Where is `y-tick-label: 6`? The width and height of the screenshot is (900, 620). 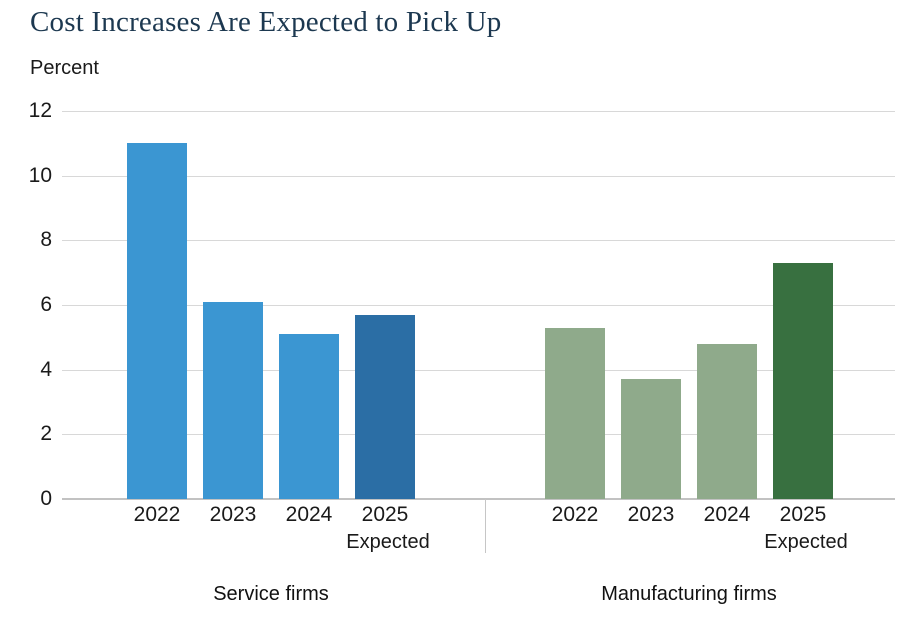 y-tick-label: 6 is located at coordinates (46, 304).